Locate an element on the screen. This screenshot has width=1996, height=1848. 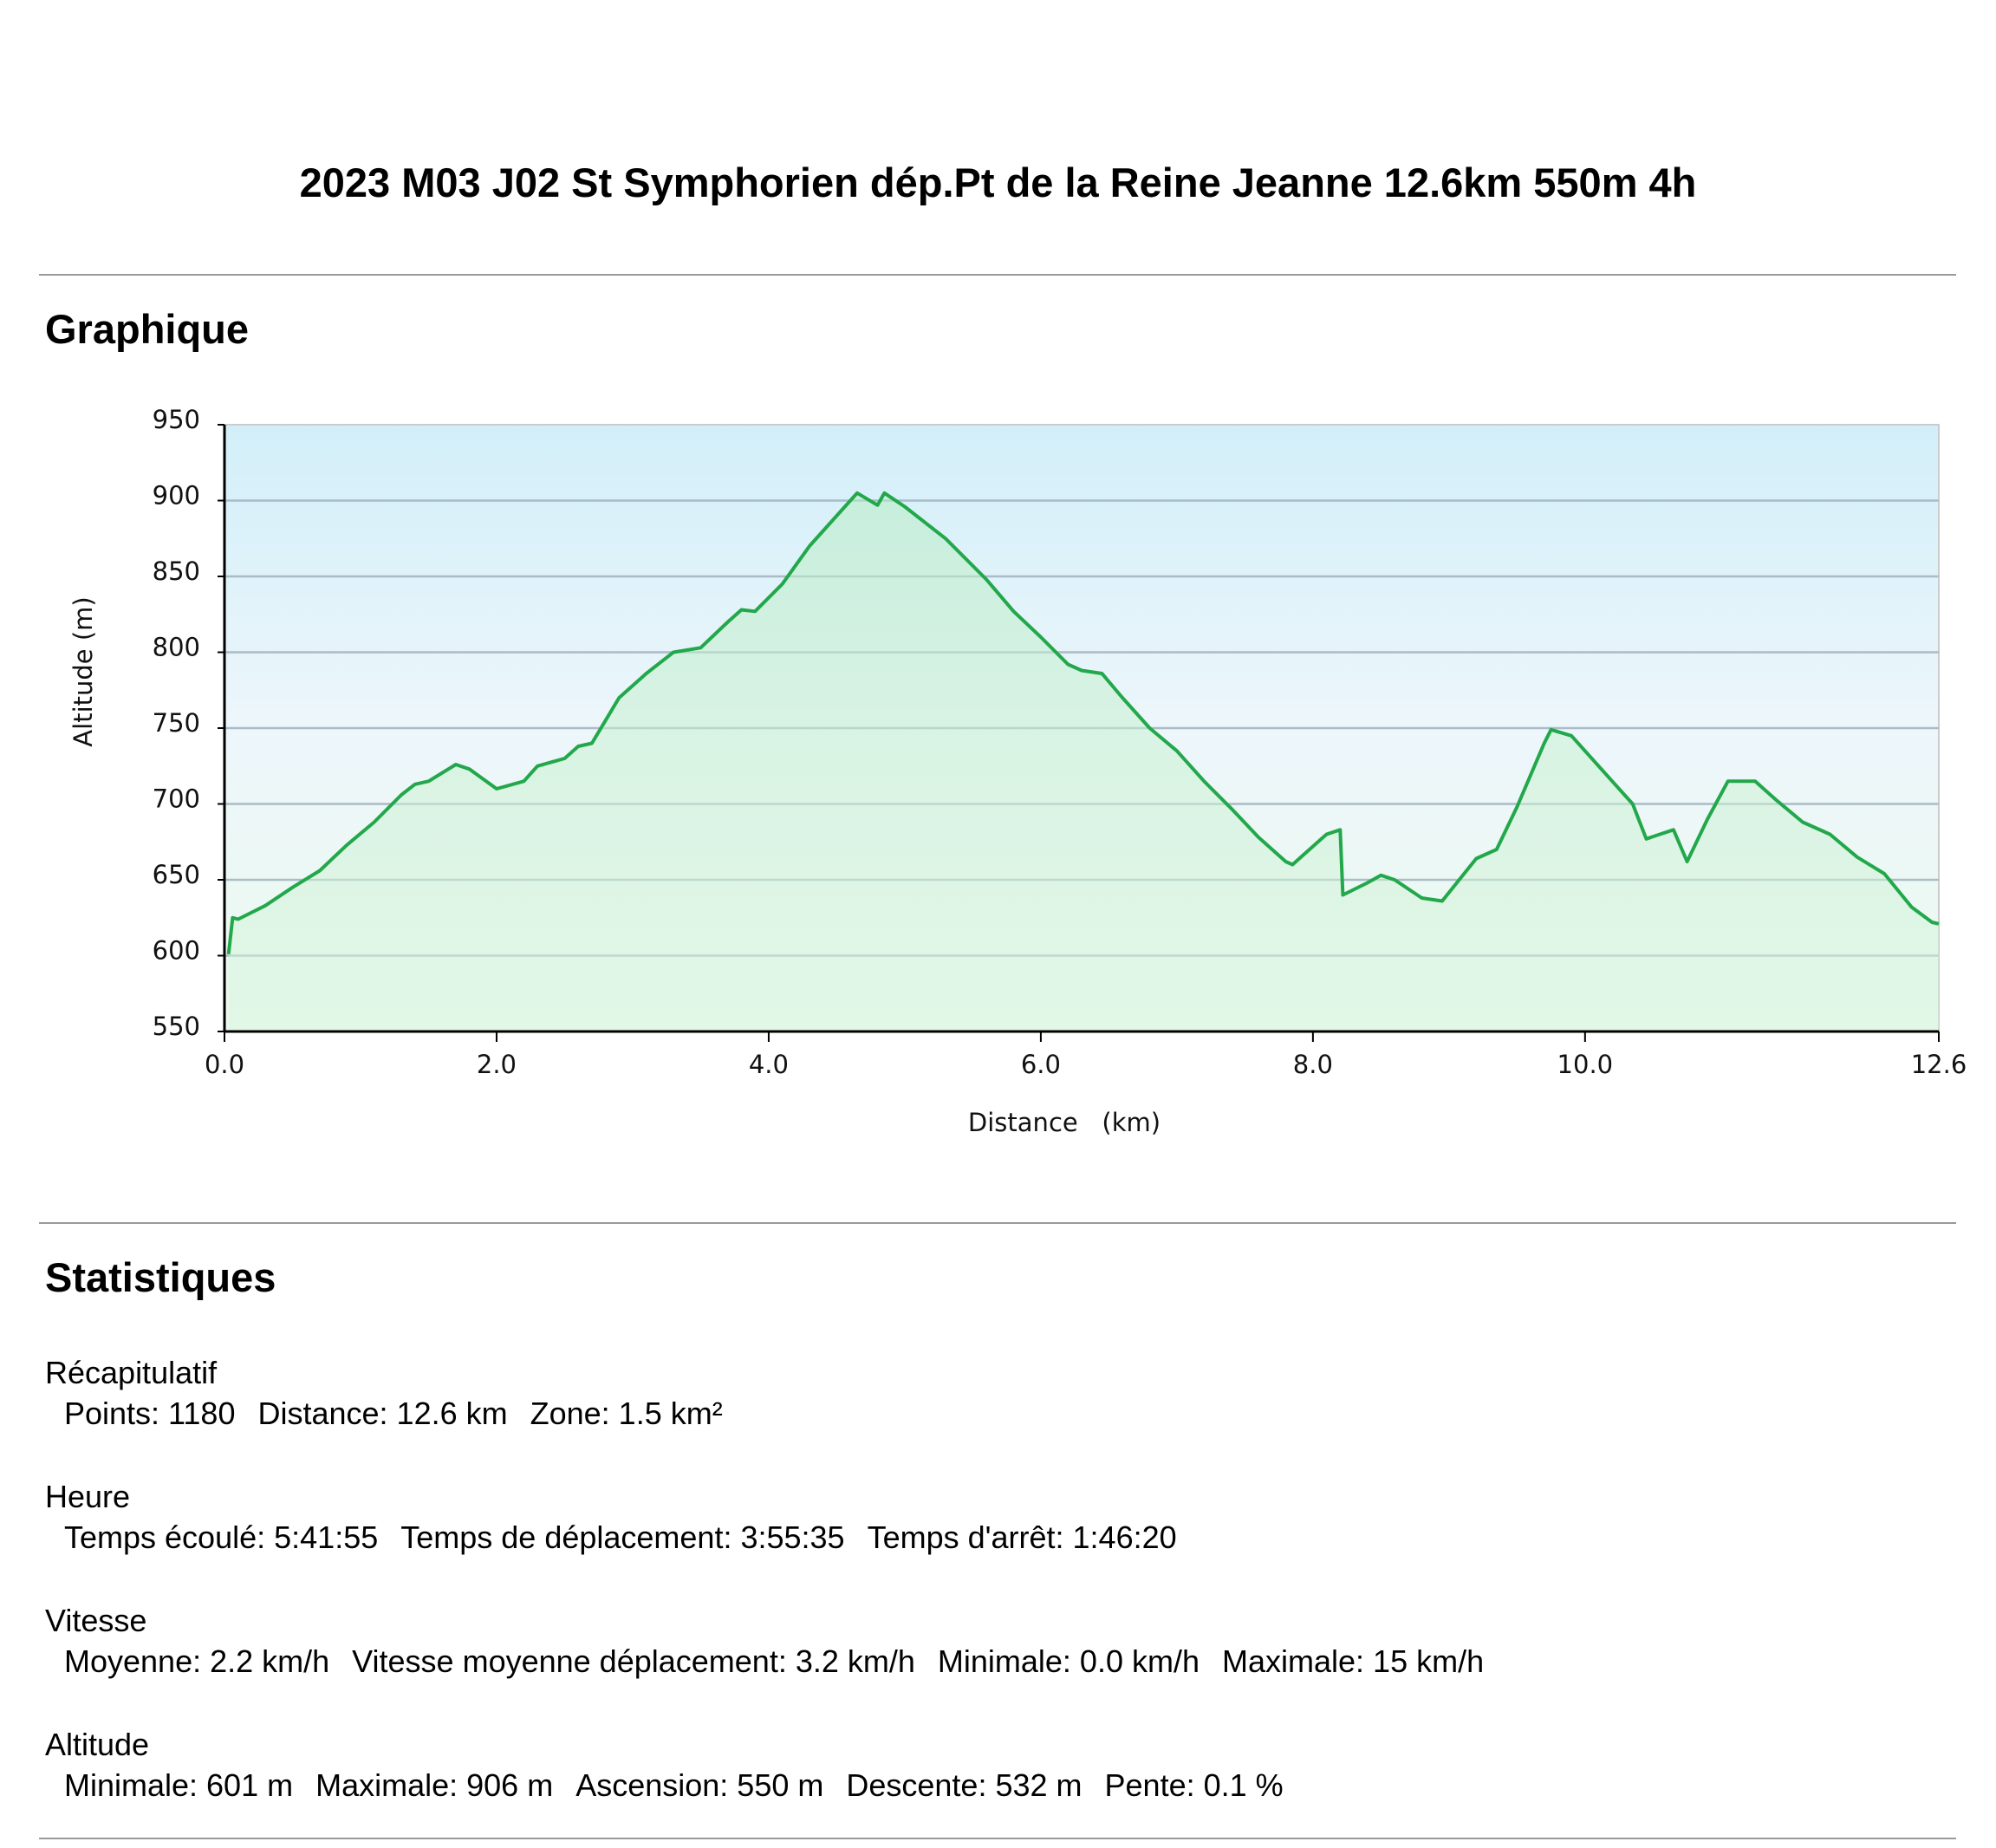
x-tick-label: 12.6 is located at coordinates (1939, 1064).